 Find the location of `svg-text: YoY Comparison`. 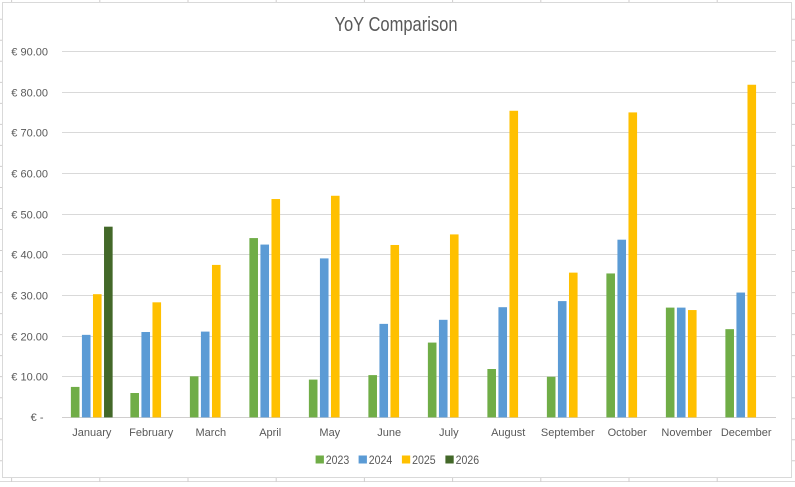

svg-text: YoY Comparison is located at coordinates (396, 25).